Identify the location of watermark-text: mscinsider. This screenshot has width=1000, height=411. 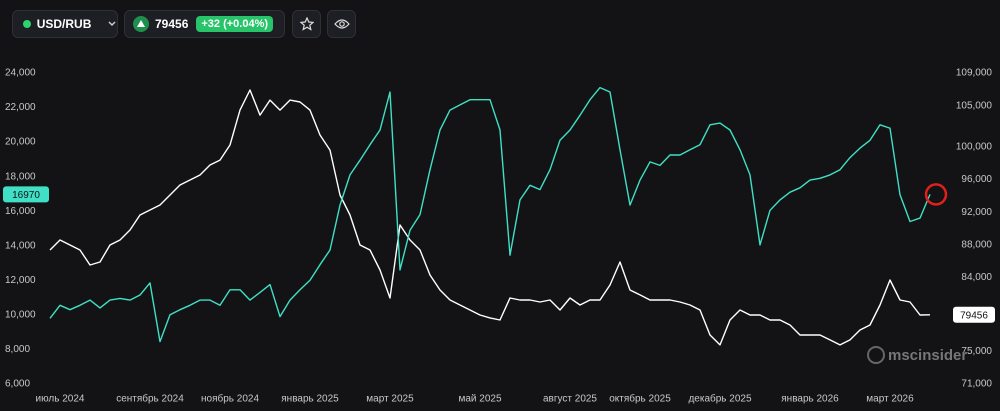
(927, 355).